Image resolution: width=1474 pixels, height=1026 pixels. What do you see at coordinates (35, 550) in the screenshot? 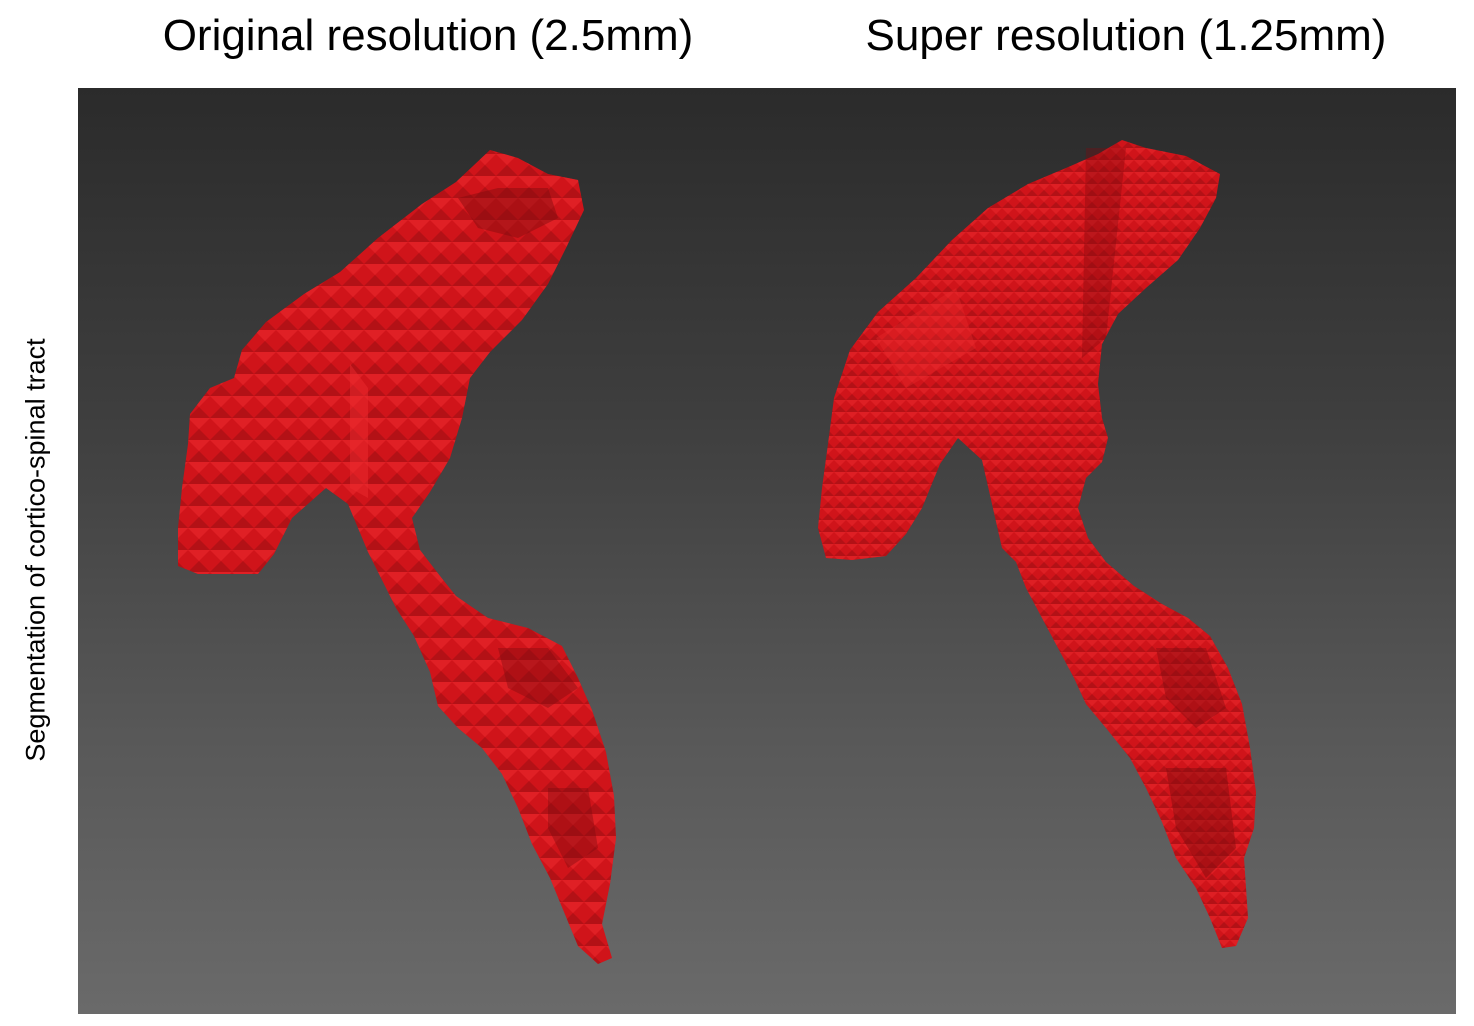
I see `row-label: Segmentation of cortico-spinal tract` at bounding box center [35, 550].